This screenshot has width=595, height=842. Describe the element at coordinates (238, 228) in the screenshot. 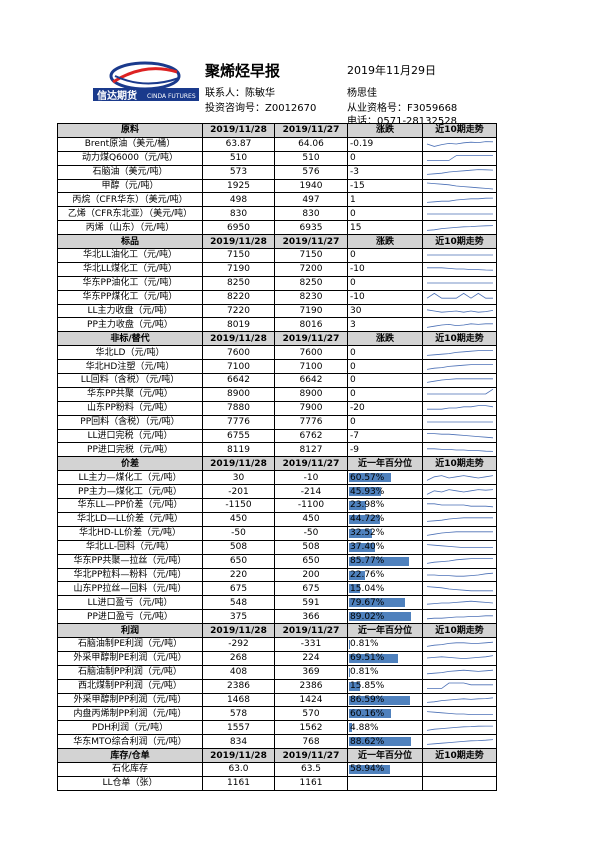

I see `value-current: 6950` at that location.